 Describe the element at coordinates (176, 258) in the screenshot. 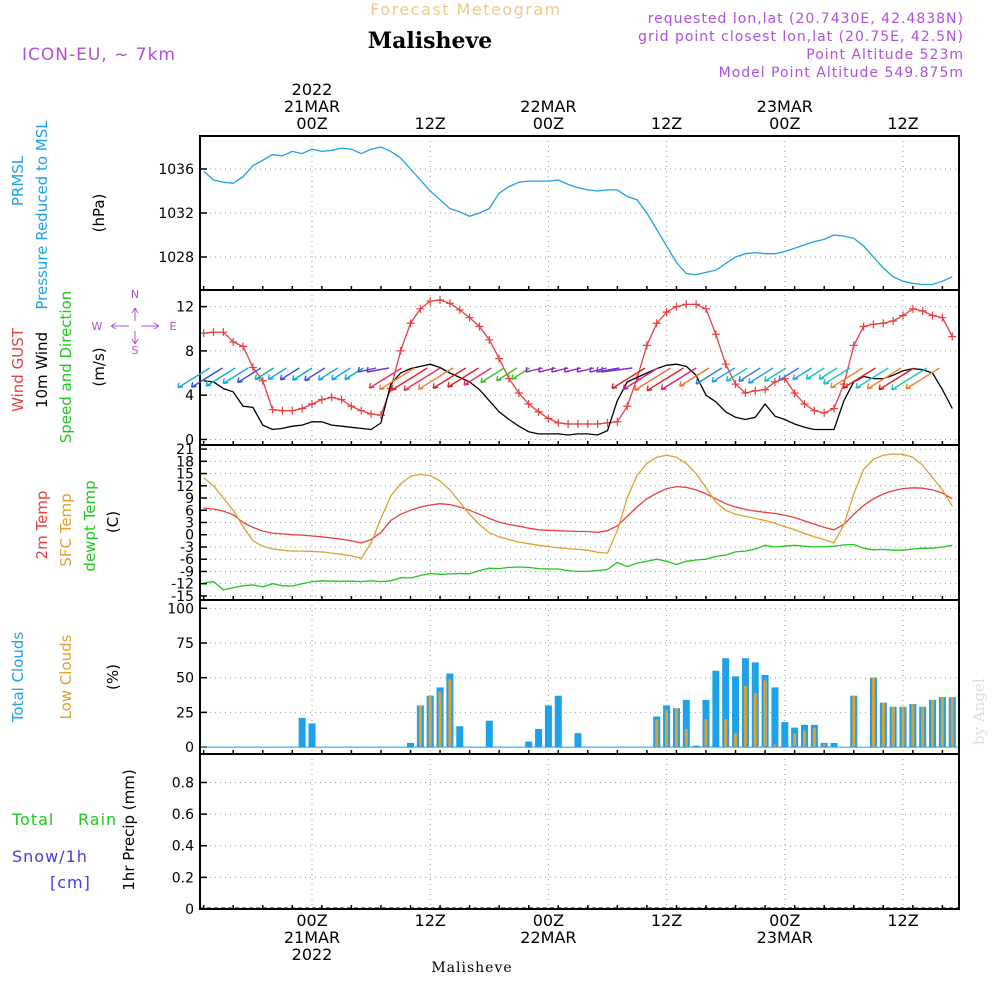

I see `y-tick-label: 1028` at that location.